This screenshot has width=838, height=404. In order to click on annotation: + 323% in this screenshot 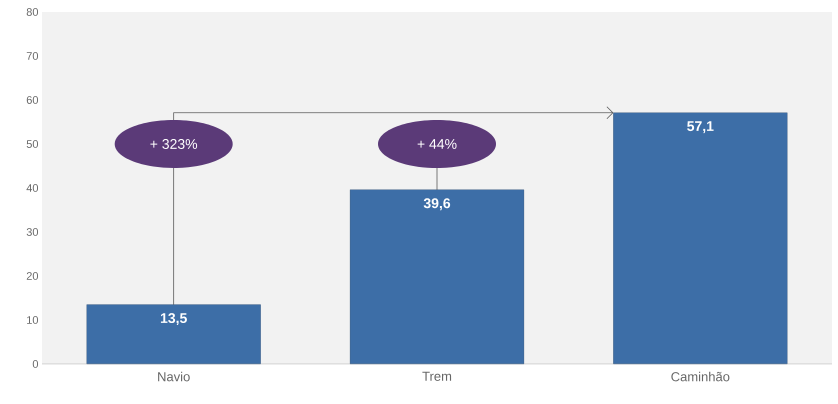, I will do `click(174, 144)`.